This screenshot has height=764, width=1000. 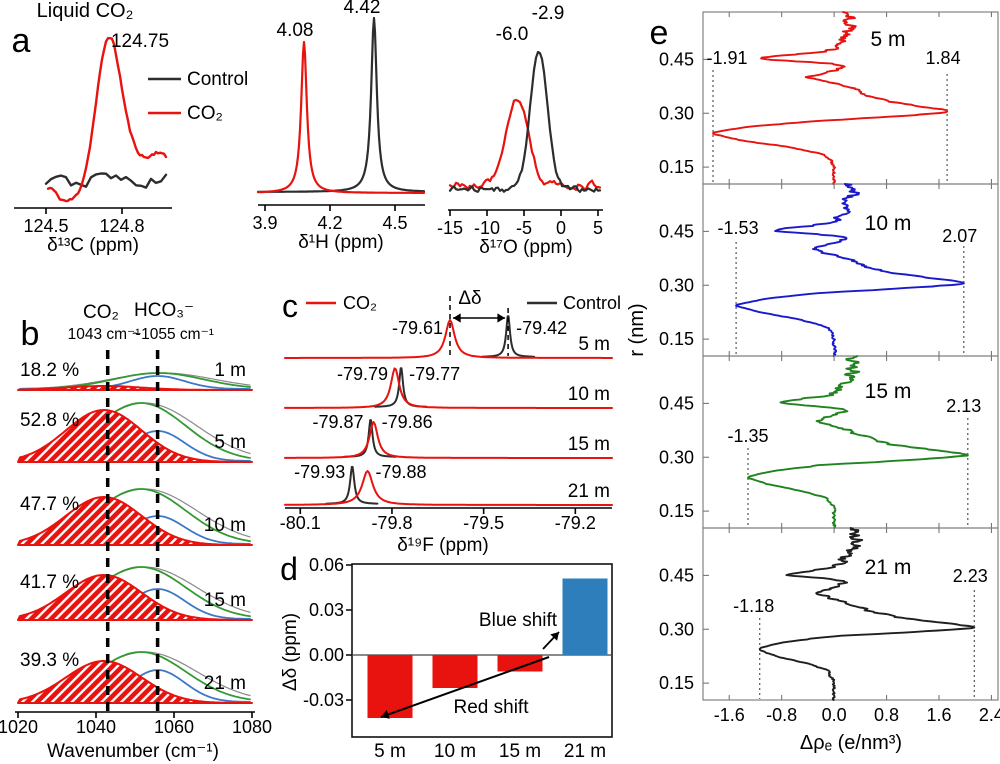 I want to click on panel-a-label: a, so click(x=21, y=41).